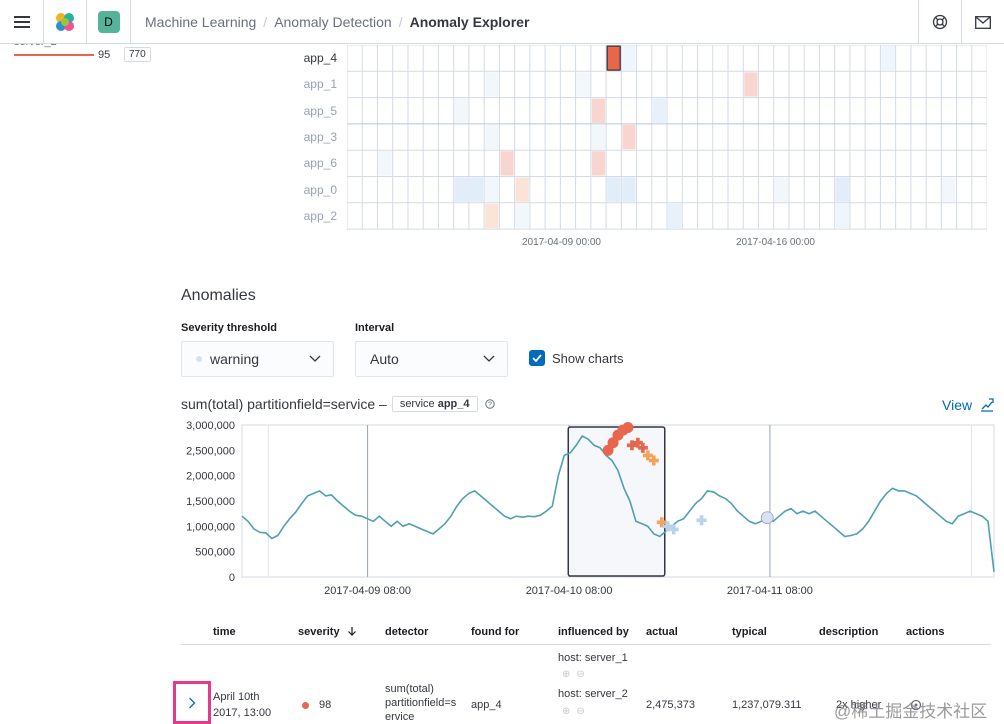  I want to click on column-header-detector: detector, so click(407, 632).